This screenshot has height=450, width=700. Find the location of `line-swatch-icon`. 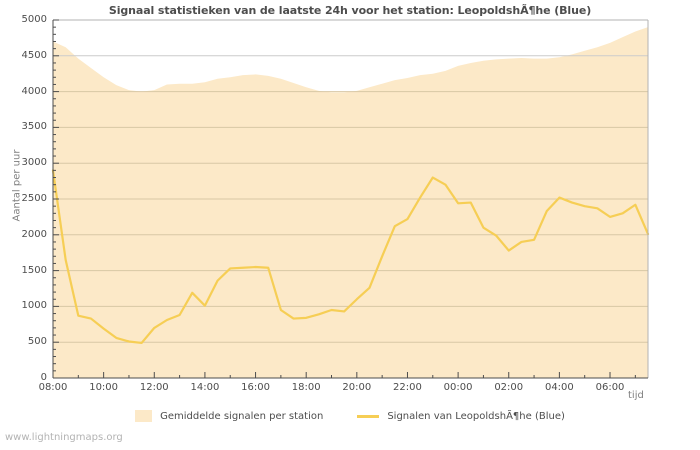

line-swatch-icon is located at coordinates (368, 416).